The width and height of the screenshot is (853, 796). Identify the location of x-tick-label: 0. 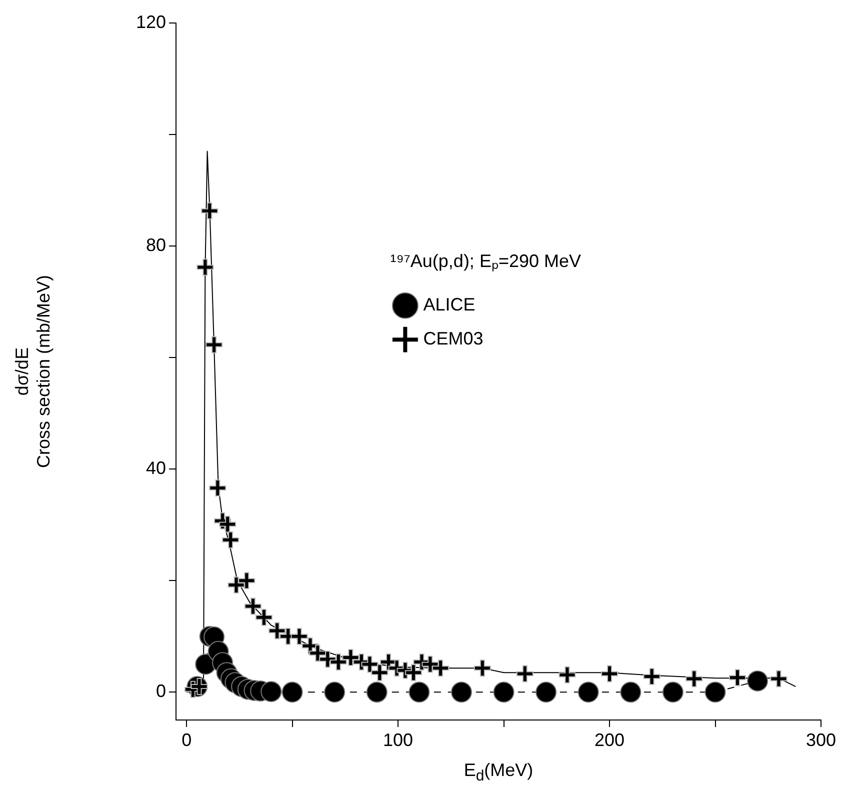
(187, 740).